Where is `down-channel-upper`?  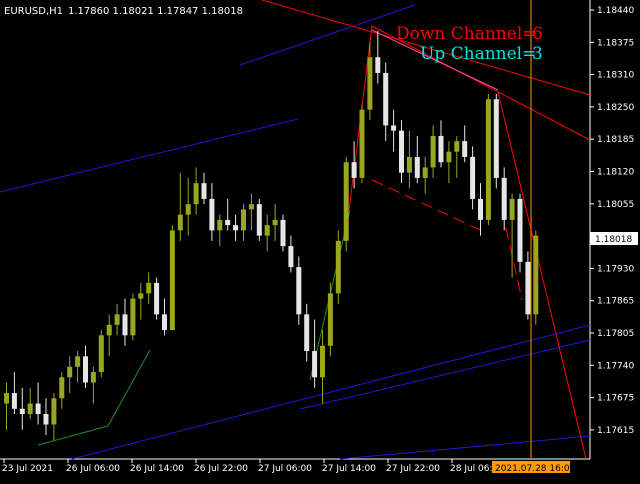
down-channel-upper is located at coordinates (426, 48).